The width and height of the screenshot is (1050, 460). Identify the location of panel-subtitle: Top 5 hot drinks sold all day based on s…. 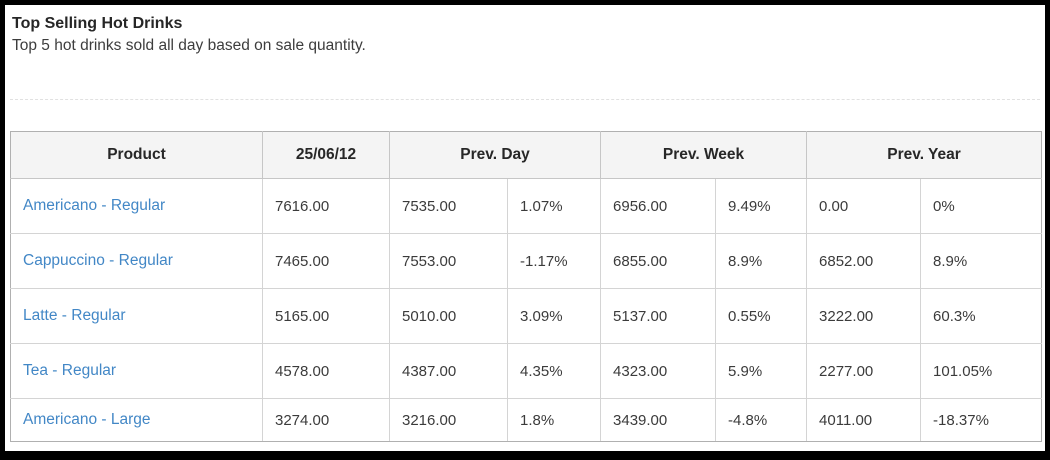
(189, 45).